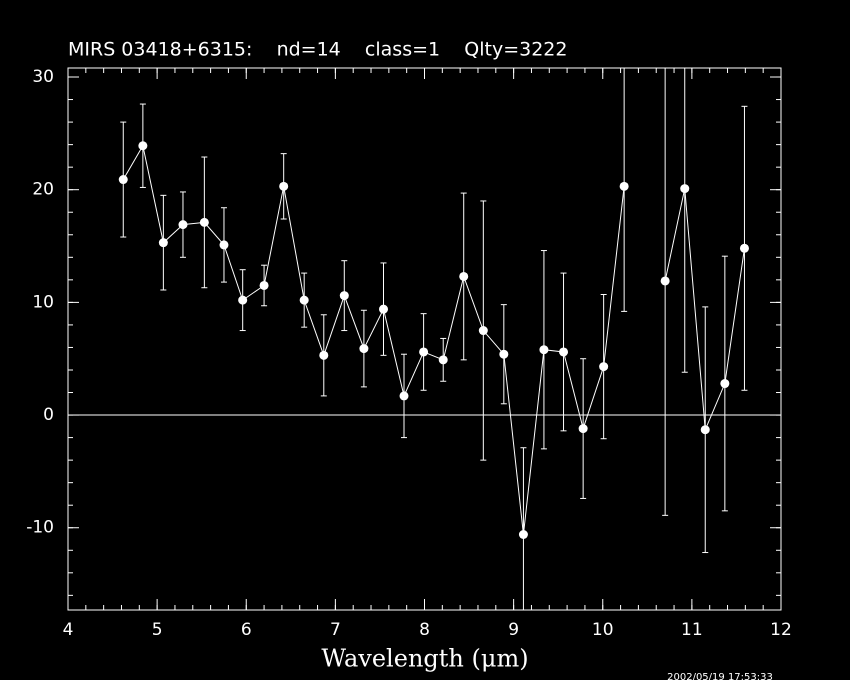 The image size is (850, 680). I want to click on y-tick-label: 0, so click(48, 415).